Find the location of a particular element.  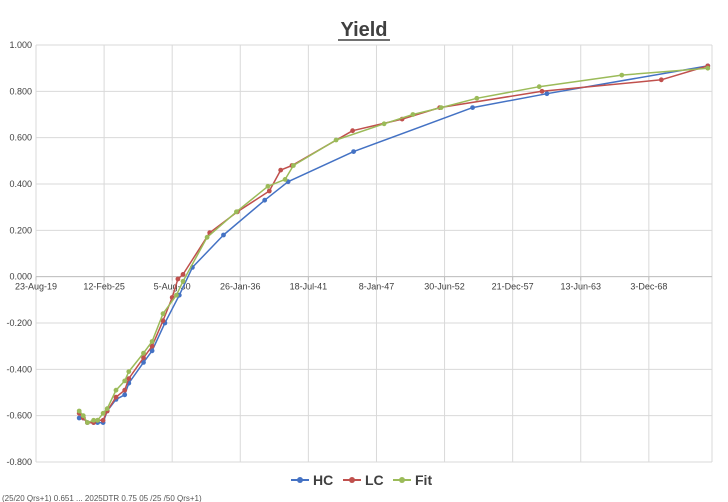

legend-item-fit: Fit is located at coordinates (412, 480).